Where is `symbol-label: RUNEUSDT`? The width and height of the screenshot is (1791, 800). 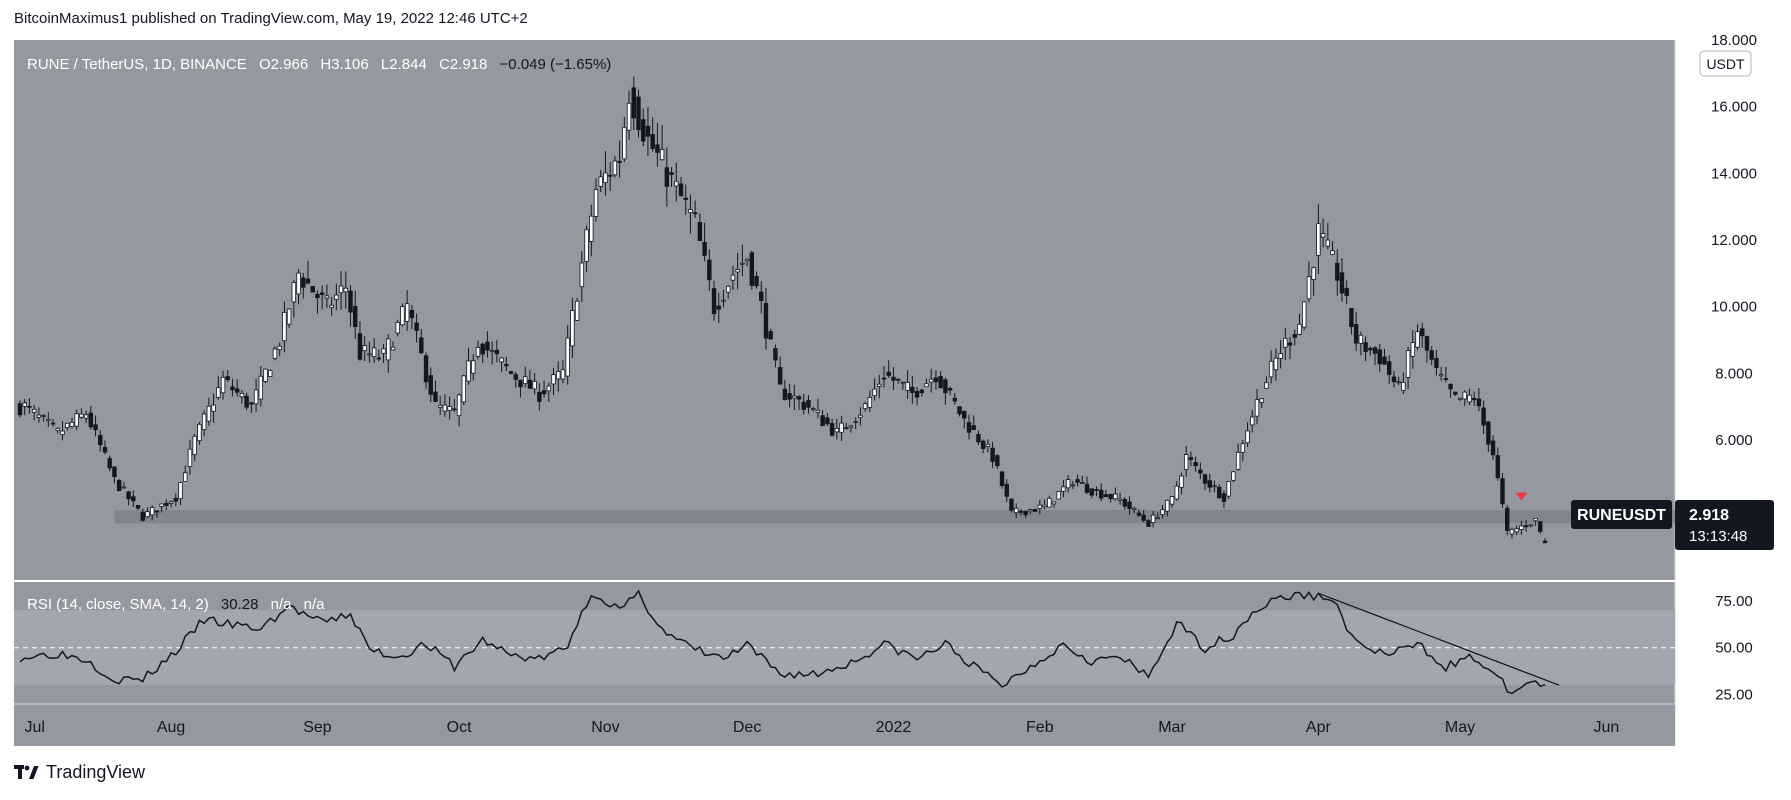
symbol-label: RUNEUSDT is located at coordinates (1621, 515).